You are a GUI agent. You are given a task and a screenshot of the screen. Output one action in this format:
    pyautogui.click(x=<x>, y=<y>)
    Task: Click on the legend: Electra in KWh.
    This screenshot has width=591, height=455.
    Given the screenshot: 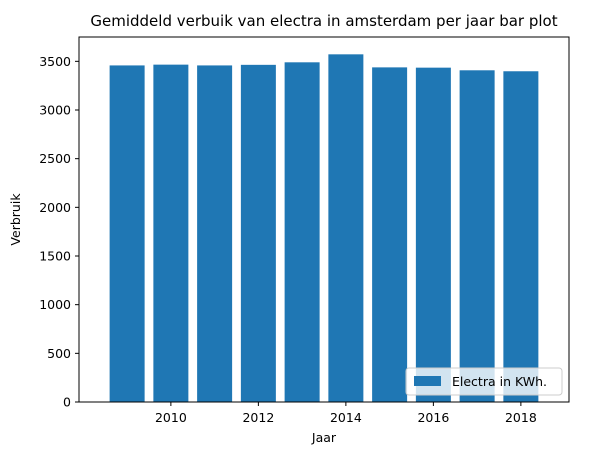 What is the action you would take?
    pyautogui.click(x=484, y=381)
    